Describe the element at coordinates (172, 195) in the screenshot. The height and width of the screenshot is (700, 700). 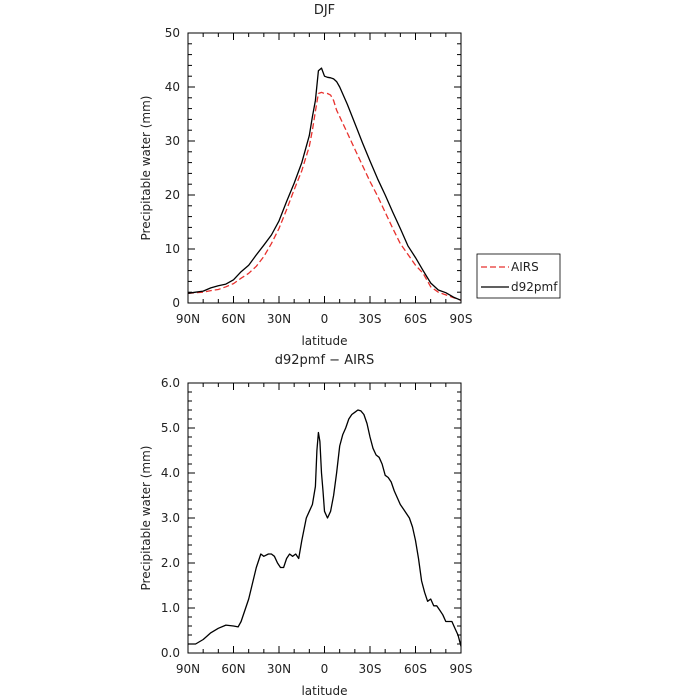
I see `y-tick-label: 20` at that location.